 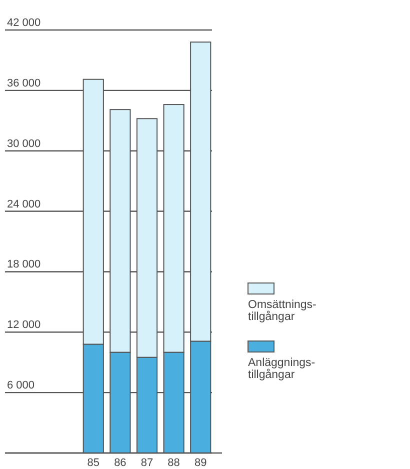 What do you see at coordinates (24, 144) in the screenshot?
I see `y-tick-label: 30 000` at bounding box center [24, 144].